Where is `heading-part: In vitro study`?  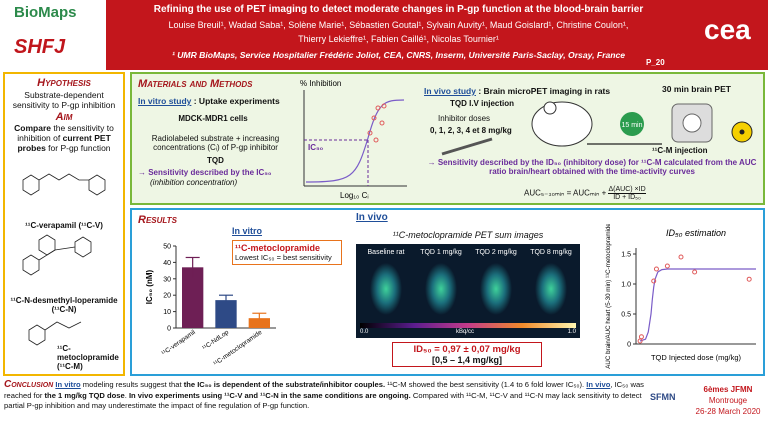 heading-part: In vitro study is located at coordinates (165, 101).